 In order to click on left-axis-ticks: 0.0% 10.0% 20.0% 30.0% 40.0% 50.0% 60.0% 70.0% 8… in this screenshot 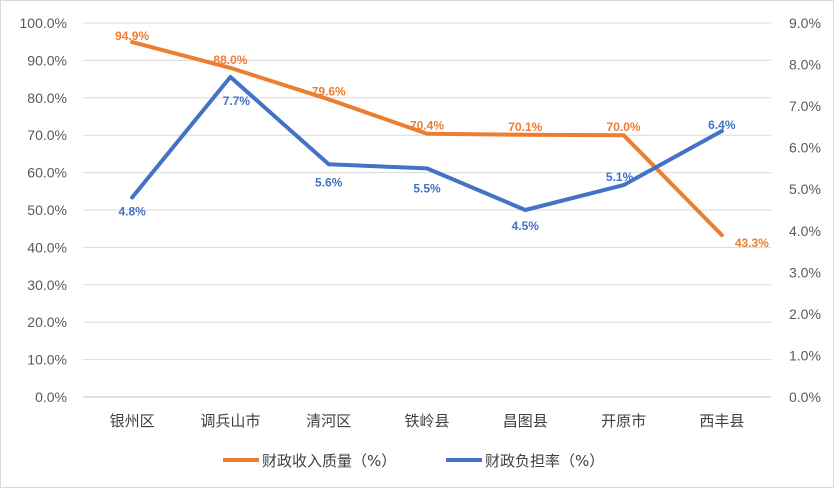, I will do `click(43, 210)`.